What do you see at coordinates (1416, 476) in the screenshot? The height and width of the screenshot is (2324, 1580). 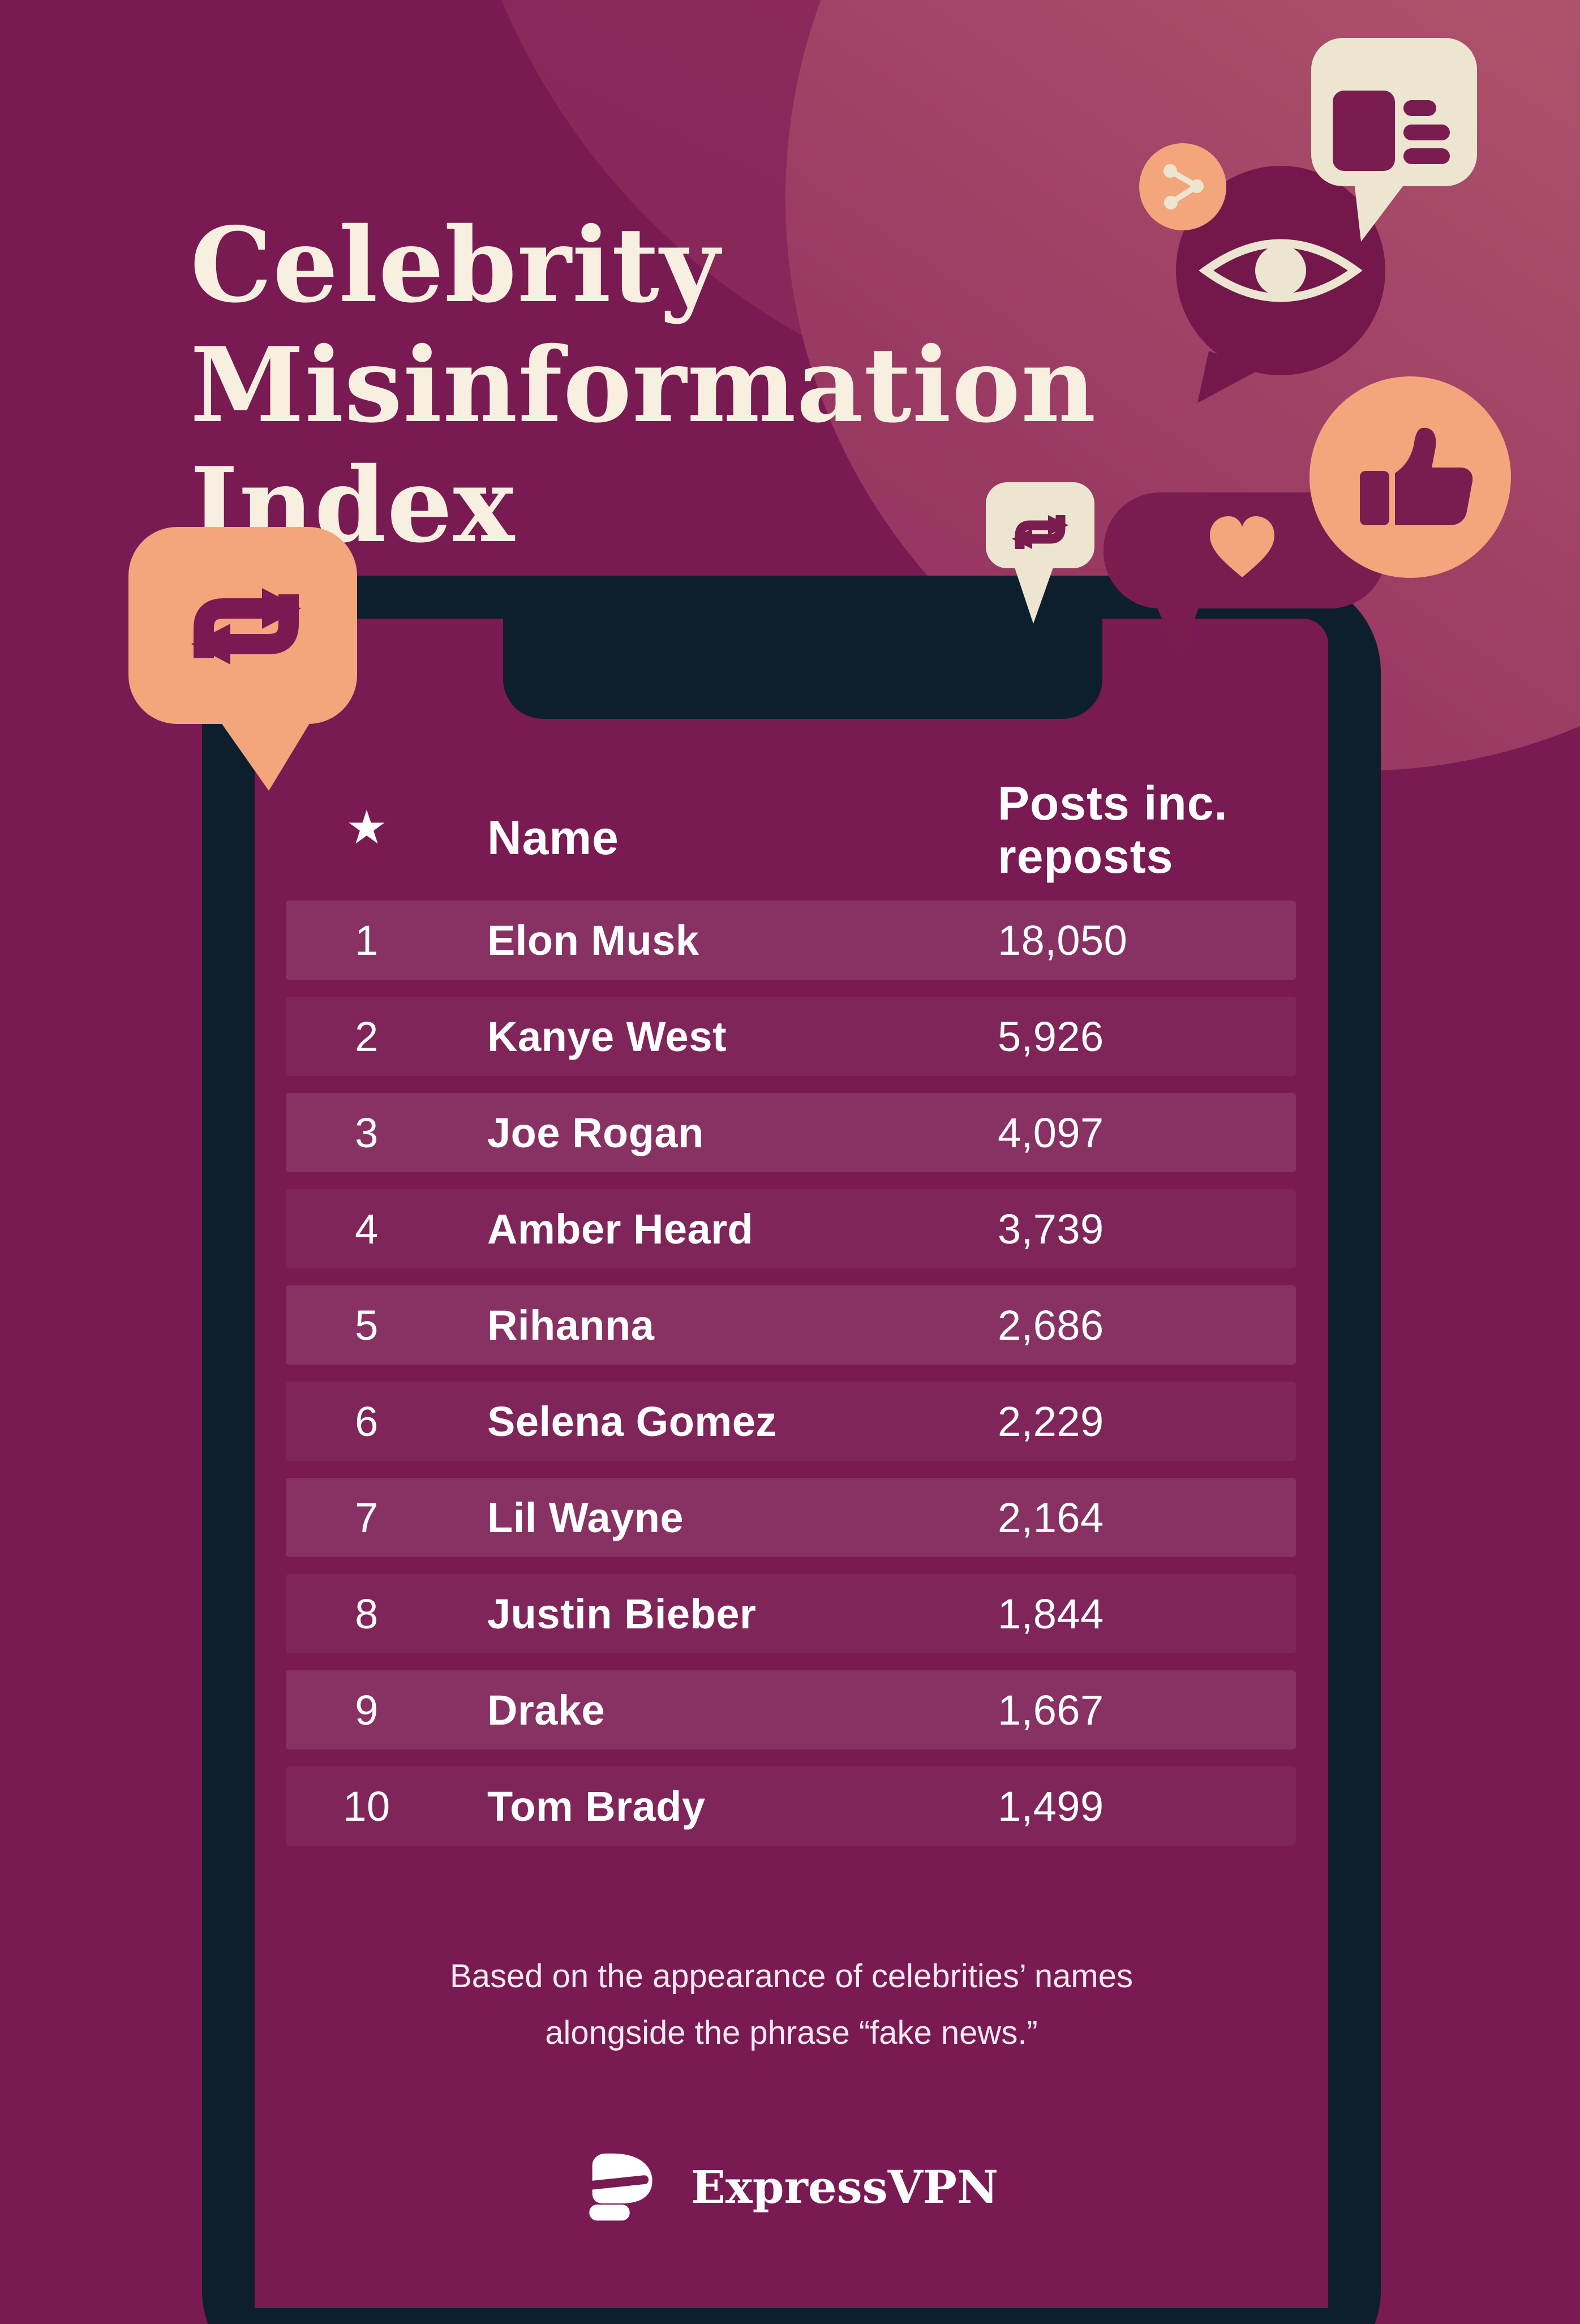 I see `thumbs-up-icon` at bounding box center [1416, 476].